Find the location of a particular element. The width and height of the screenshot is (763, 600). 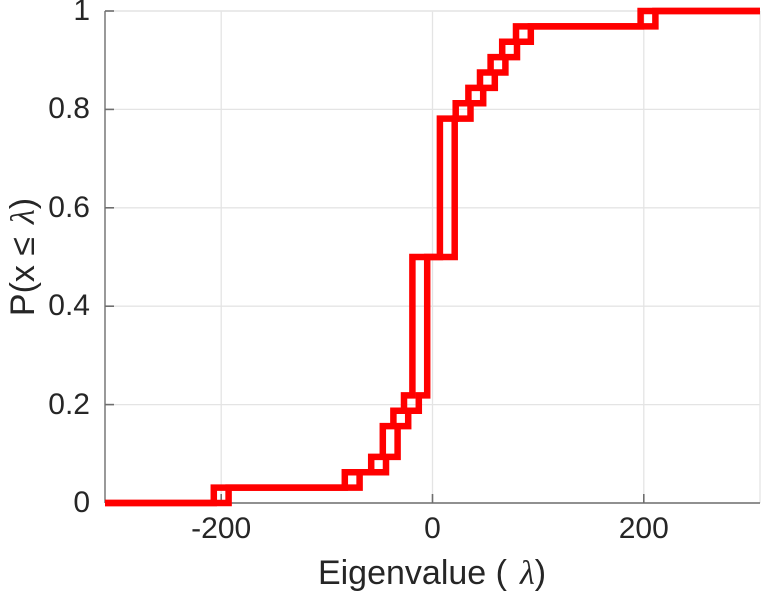

y-axis-label: P(x ≤λ) is located at coordinates (23, 257).